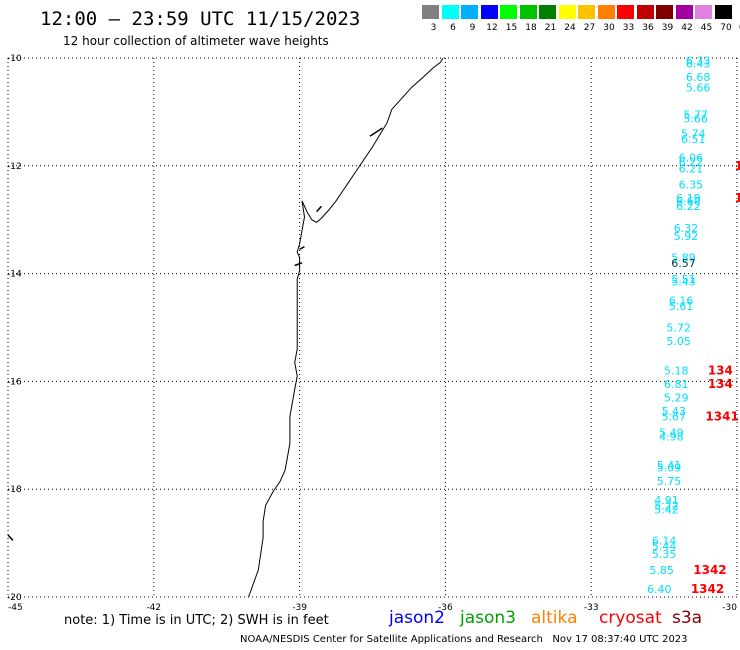 The height and width of the screenshot is (650, 740). I want to click on scale-label: 15, so click(511, 28).